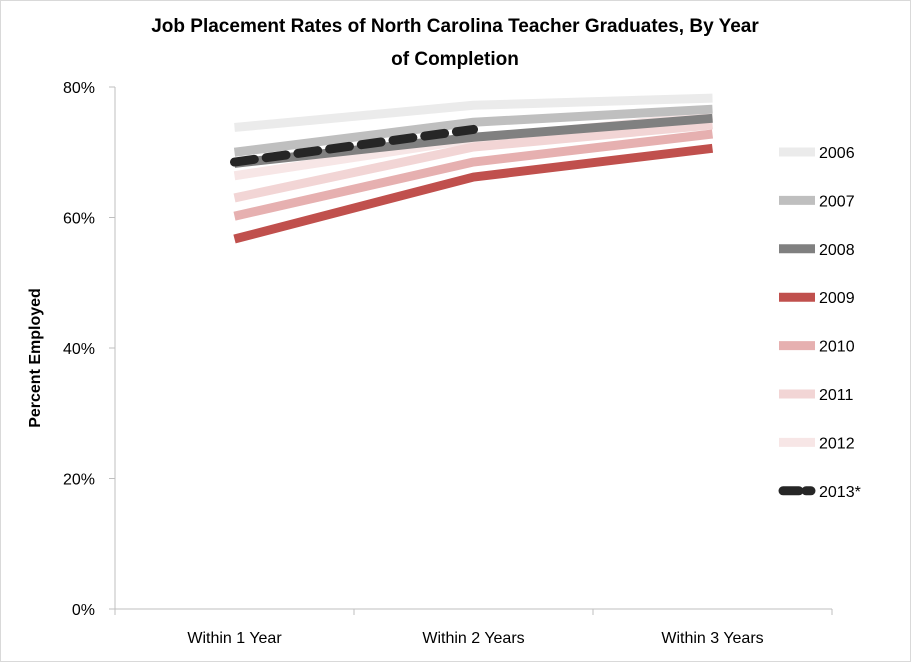  I want to click on x-tick-label: Within 1 Year, so click(234, 638).